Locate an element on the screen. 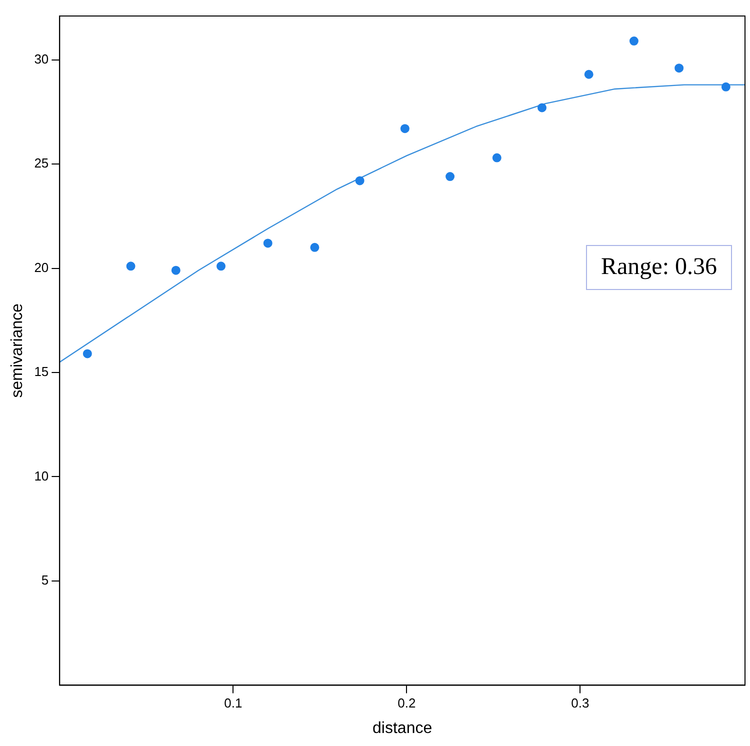  x-tick-label: 0.3 is located at coordinates (580, 703).